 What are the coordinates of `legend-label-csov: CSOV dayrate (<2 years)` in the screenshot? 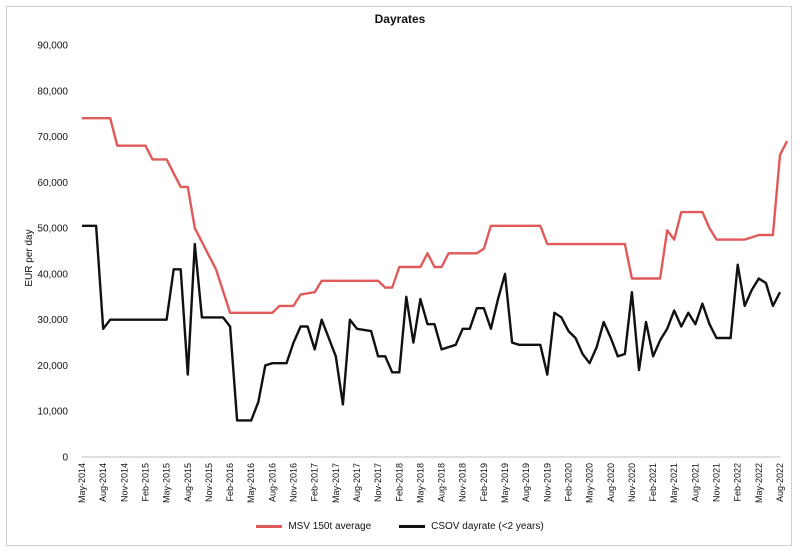 It's located at (487, 526).